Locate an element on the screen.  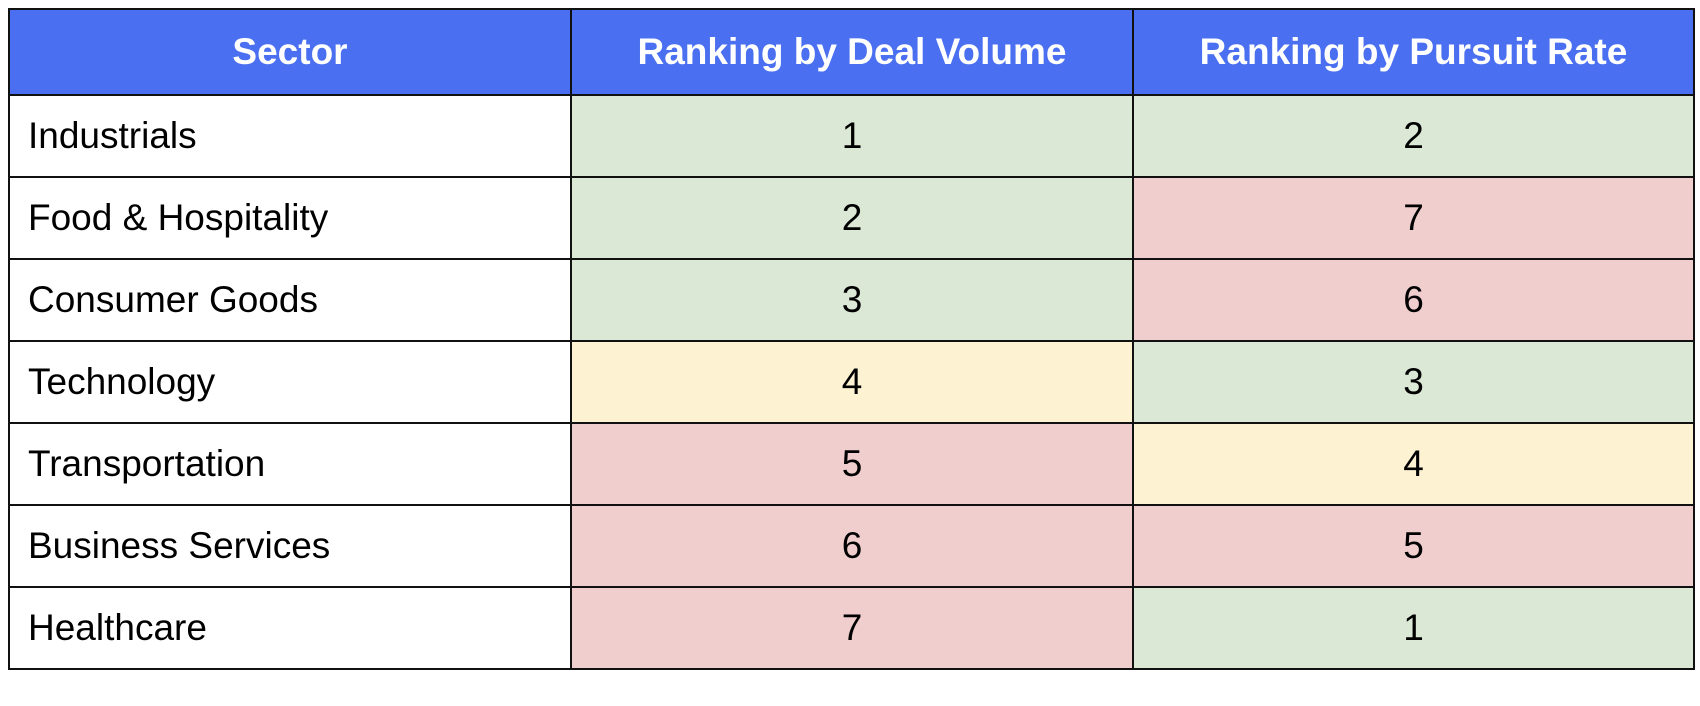
pursuit-rate-cell: 4 is located at coordinates (1413, 464).